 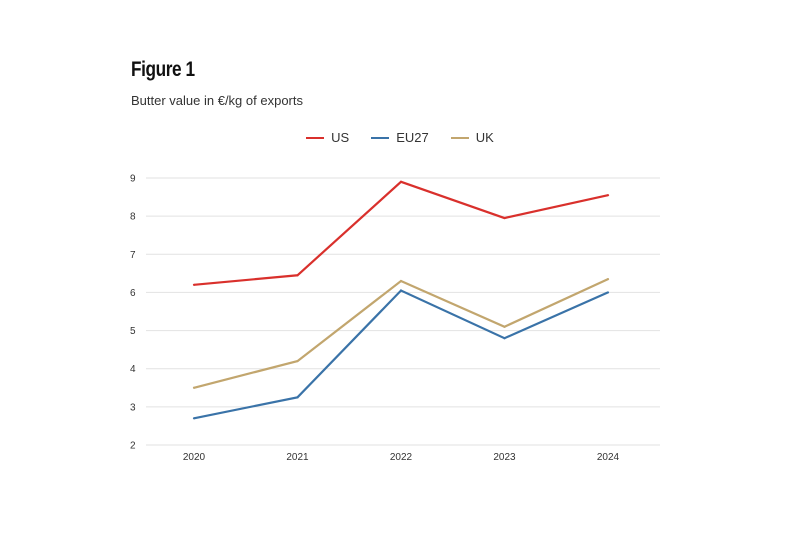 I want to click on legend-item-us: US, so click(x=327, y=137).